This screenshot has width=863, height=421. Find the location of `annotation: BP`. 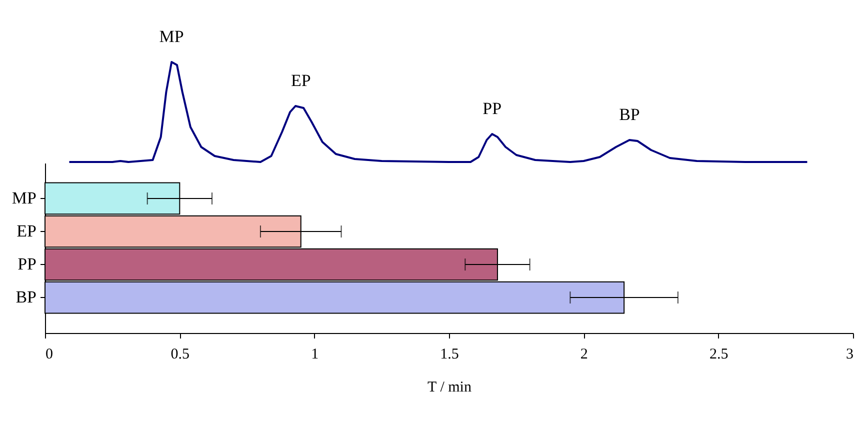

annotation: BP is located at coordinates (629, 114).